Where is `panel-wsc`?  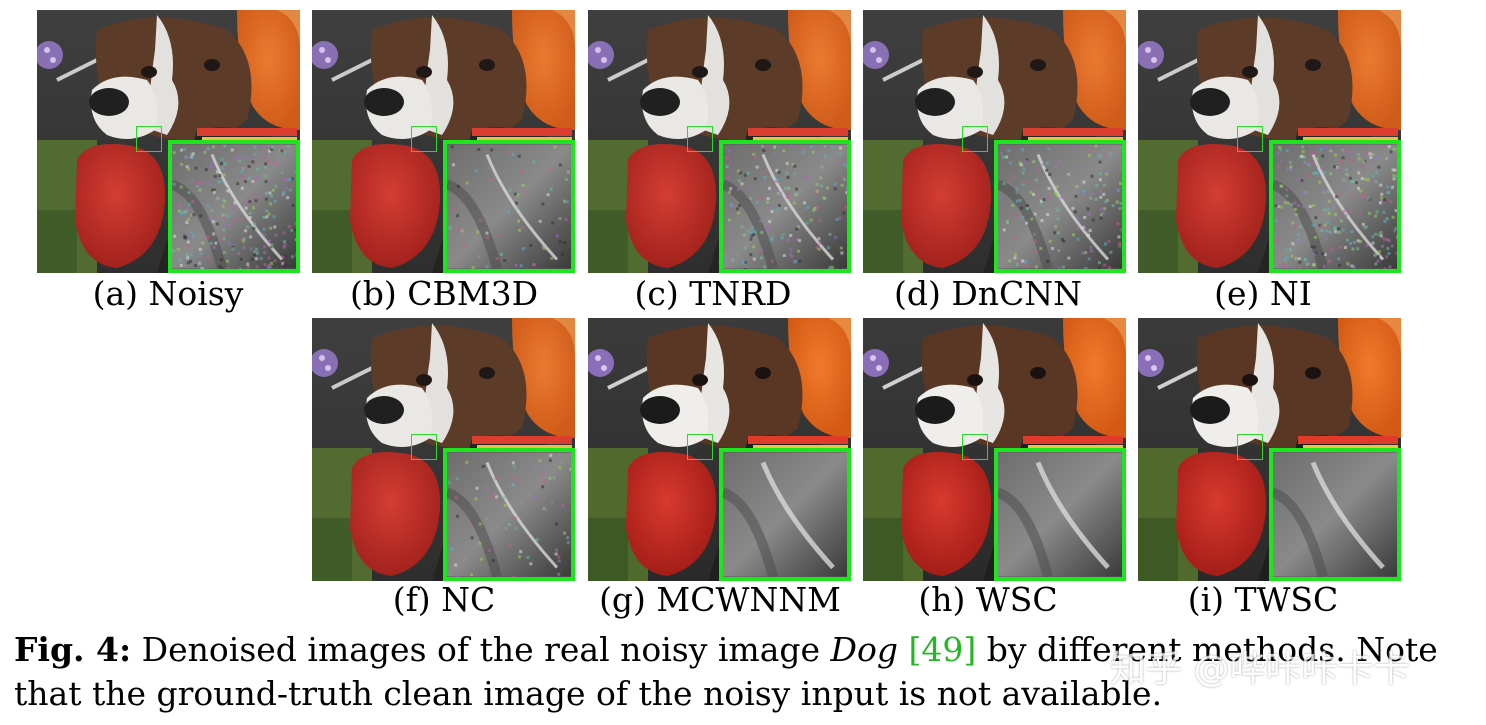
panel-wsc is located at coordinates (994, 449).